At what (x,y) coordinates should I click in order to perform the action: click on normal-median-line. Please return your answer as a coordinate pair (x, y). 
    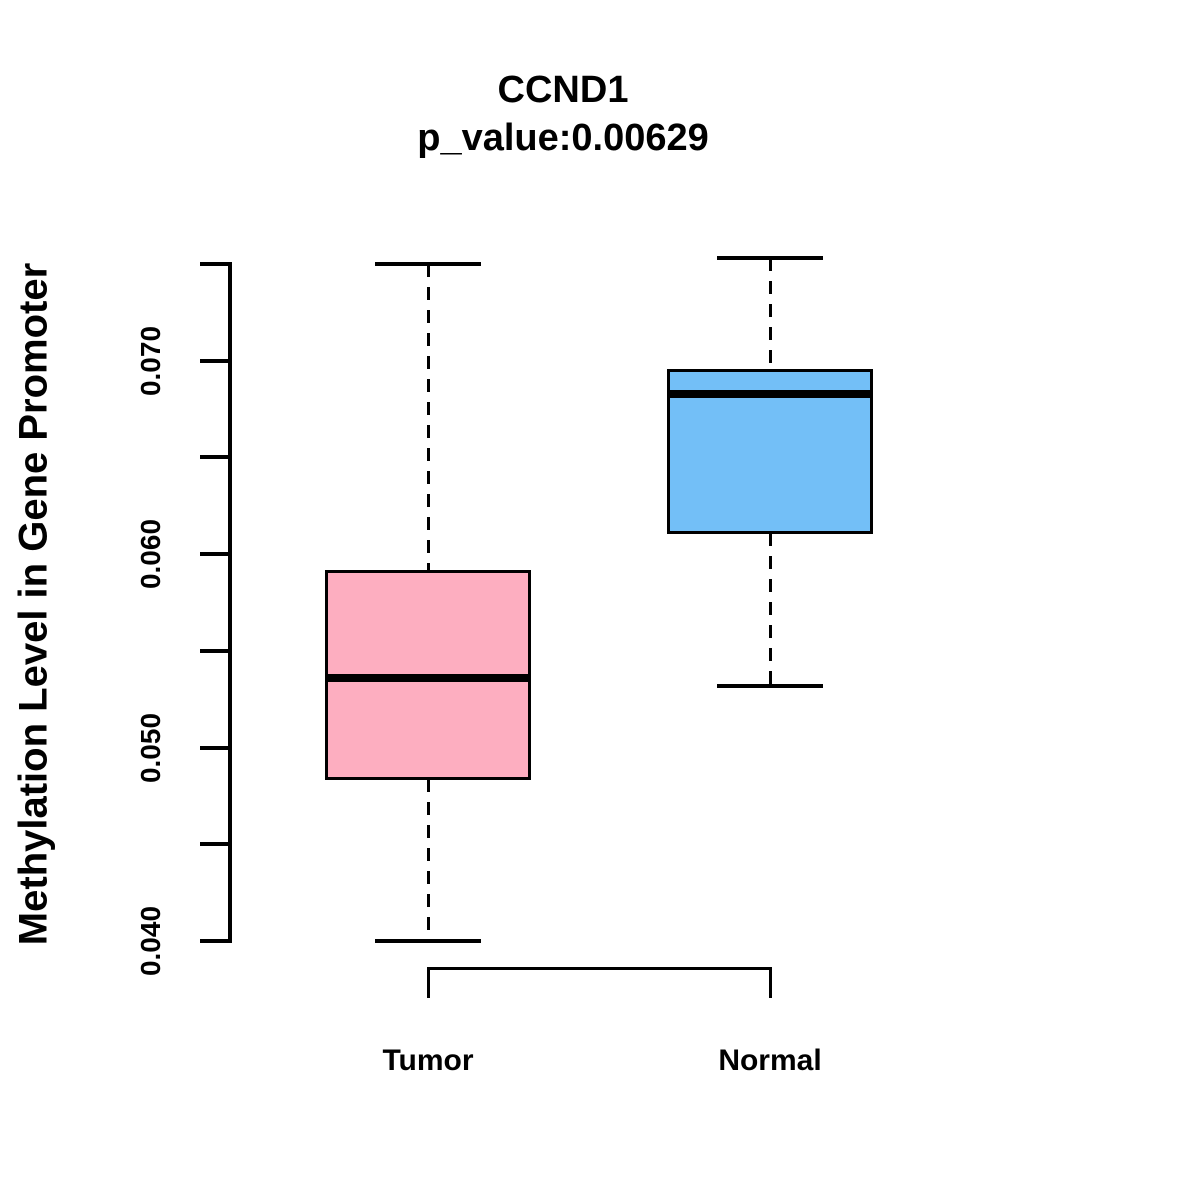
    Looking at the image, I should click on (770, 394).